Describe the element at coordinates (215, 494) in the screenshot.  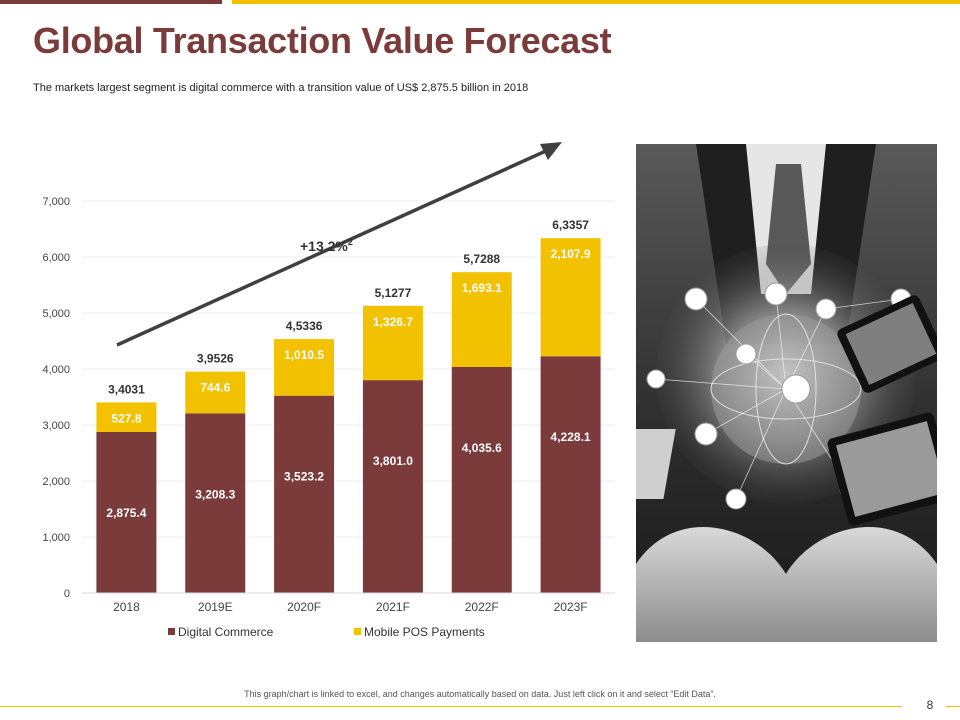
I see `data-label: 3,208.3` at that location.